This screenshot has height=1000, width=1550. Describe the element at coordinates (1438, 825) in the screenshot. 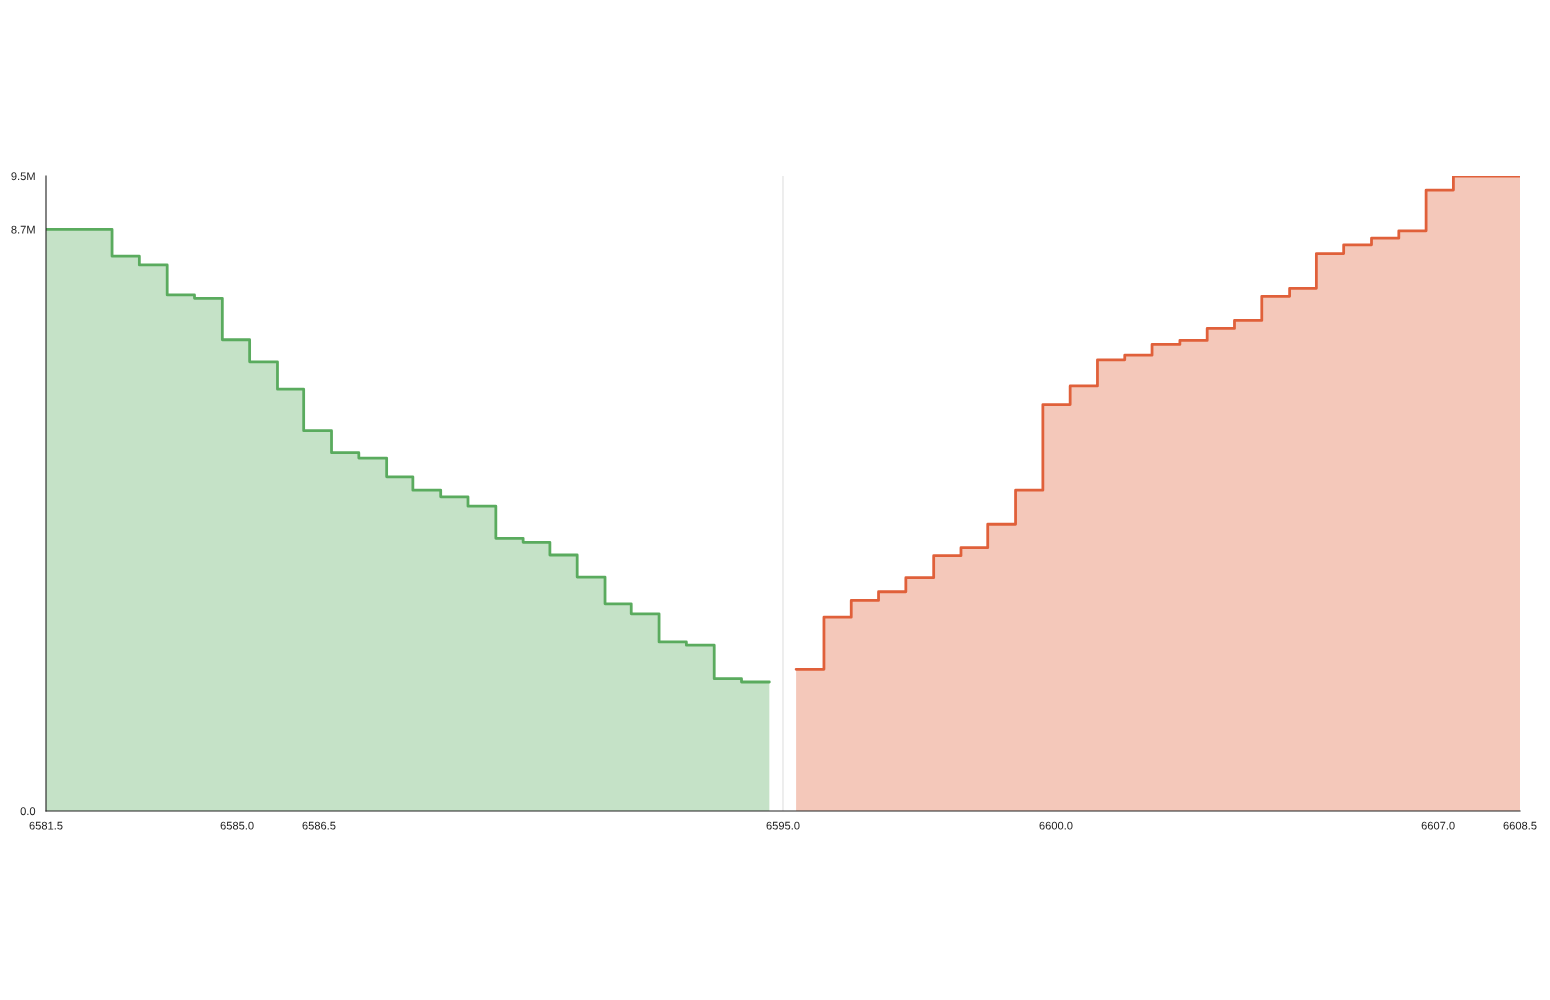

I see `x-tick-label: 6607.0` at that location.